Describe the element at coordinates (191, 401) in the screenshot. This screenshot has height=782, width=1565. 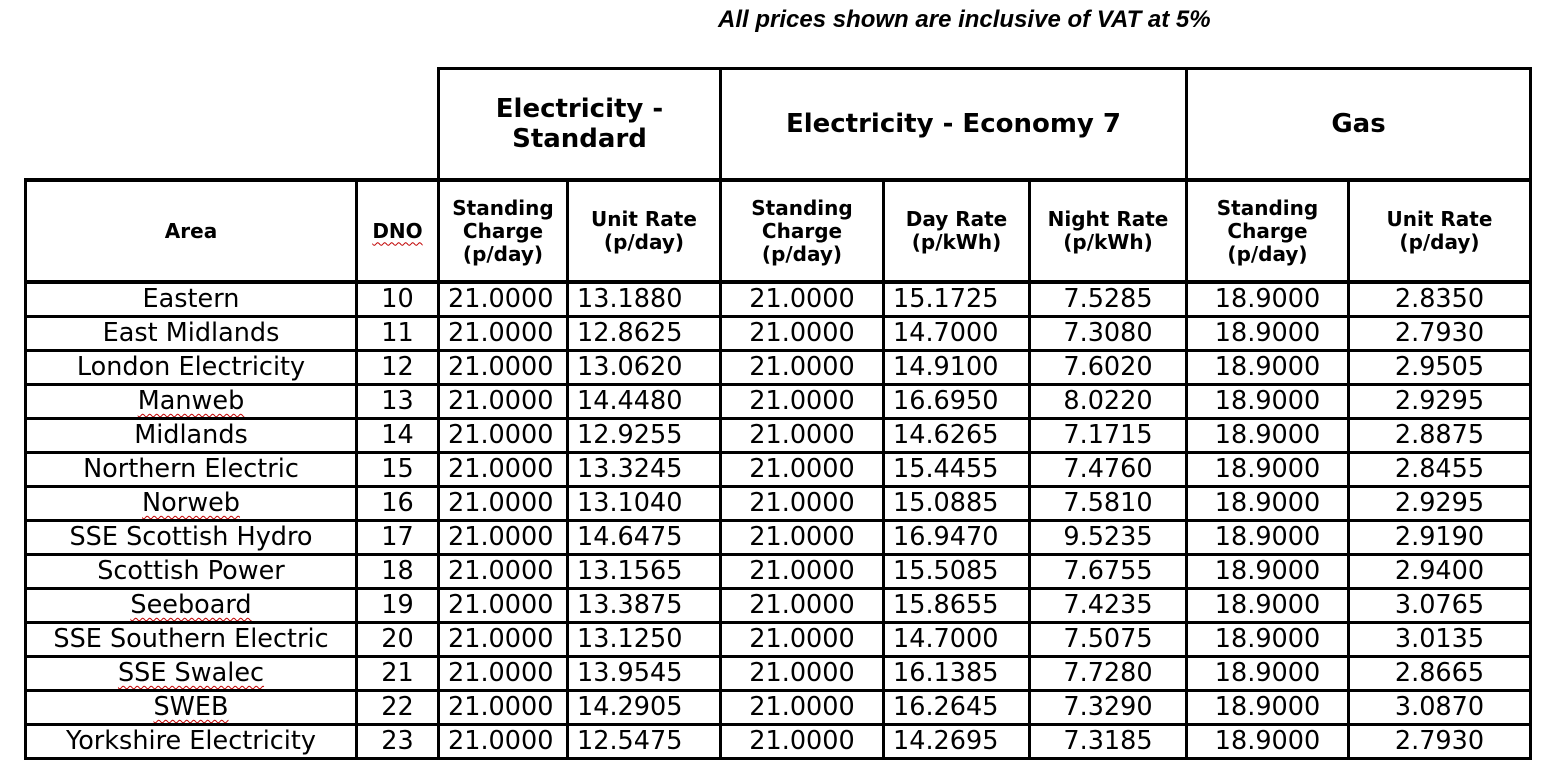
I see `area-cell: Manweb` at that location.